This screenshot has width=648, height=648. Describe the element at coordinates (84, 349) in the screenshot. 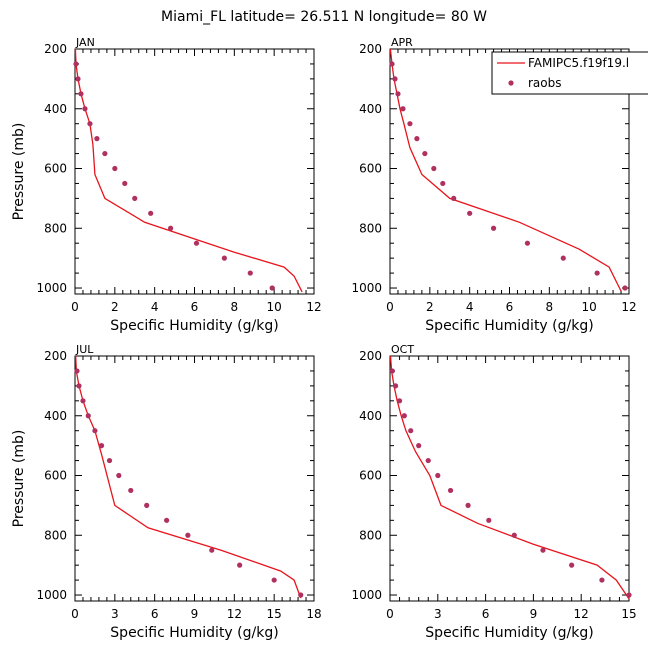

I see `panel-label: JUL` at that location.